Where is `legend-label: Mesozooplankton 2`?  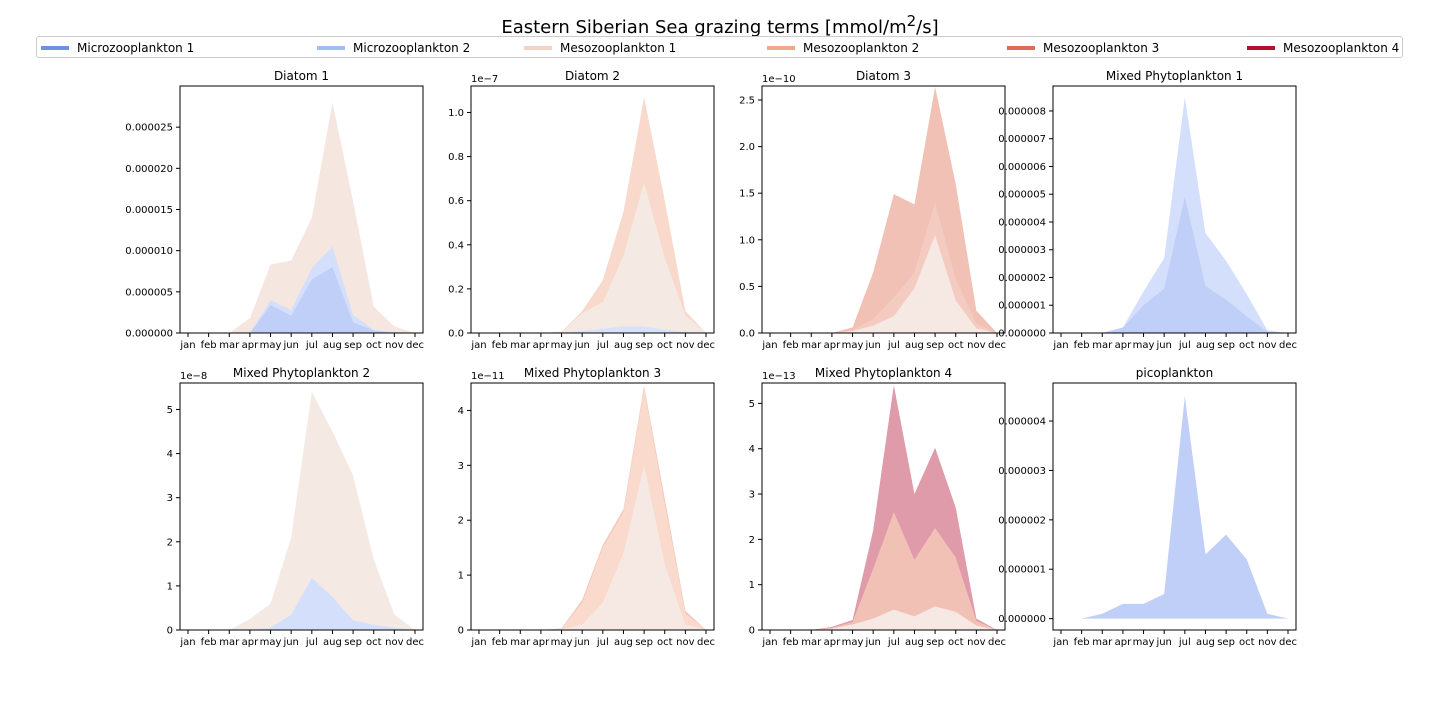 legend-label: Mesozooplankton 2 is located at coordinates (861, 48).